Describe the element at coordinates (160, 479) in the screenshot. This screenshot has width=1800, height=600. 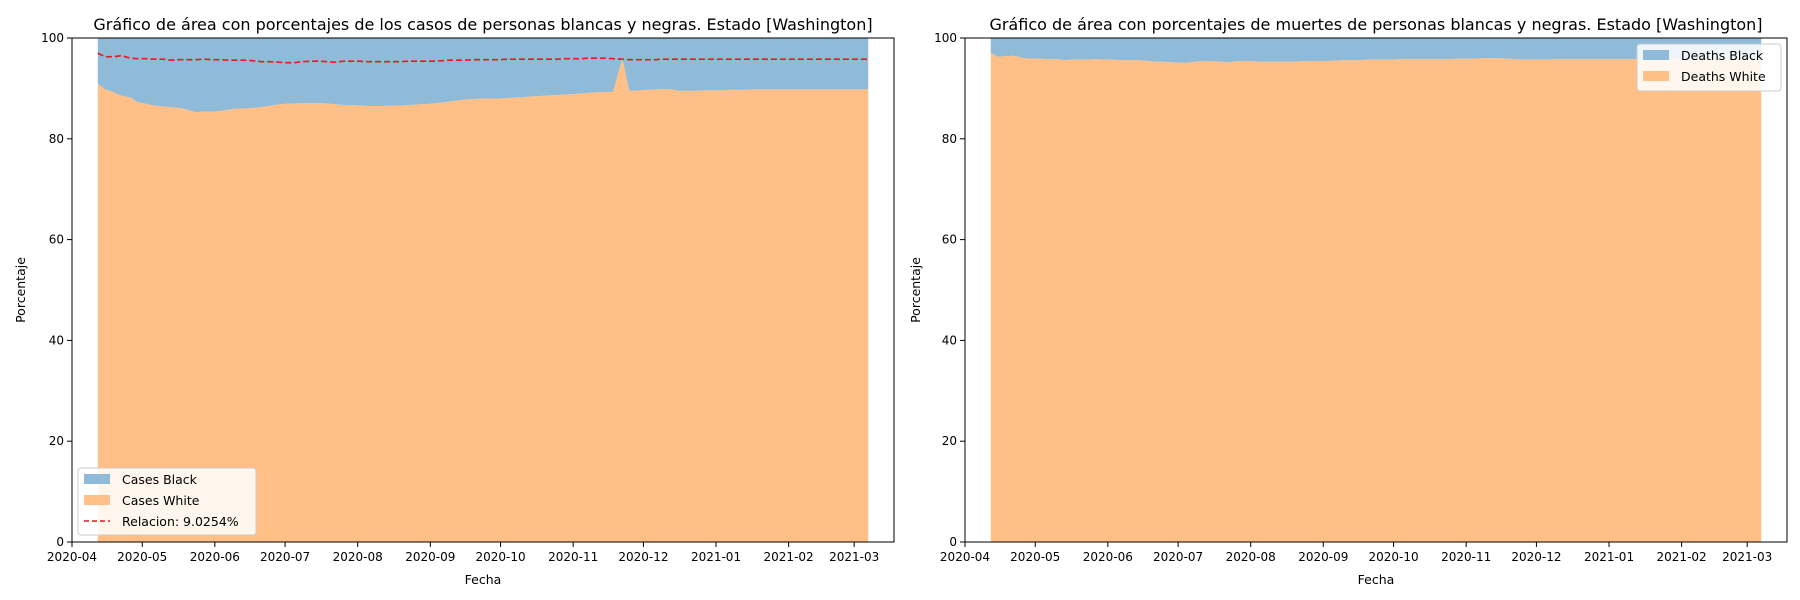
I see `legend-label-cases-black: Cases Black` at that location.